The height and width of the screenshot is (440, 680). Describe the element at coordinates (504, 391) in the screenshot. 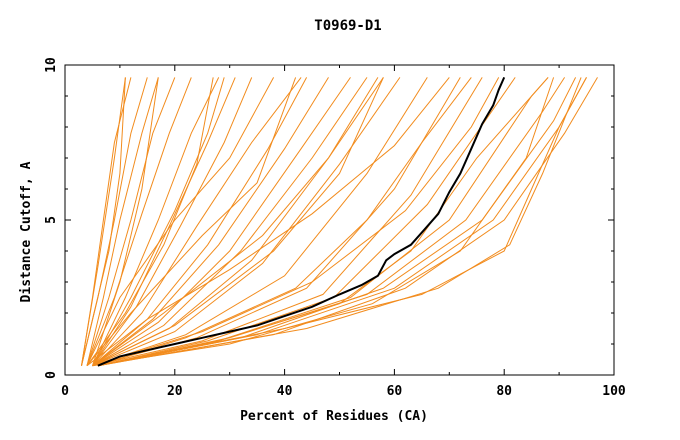

I see `x-tick-label-80: 80` at that location.